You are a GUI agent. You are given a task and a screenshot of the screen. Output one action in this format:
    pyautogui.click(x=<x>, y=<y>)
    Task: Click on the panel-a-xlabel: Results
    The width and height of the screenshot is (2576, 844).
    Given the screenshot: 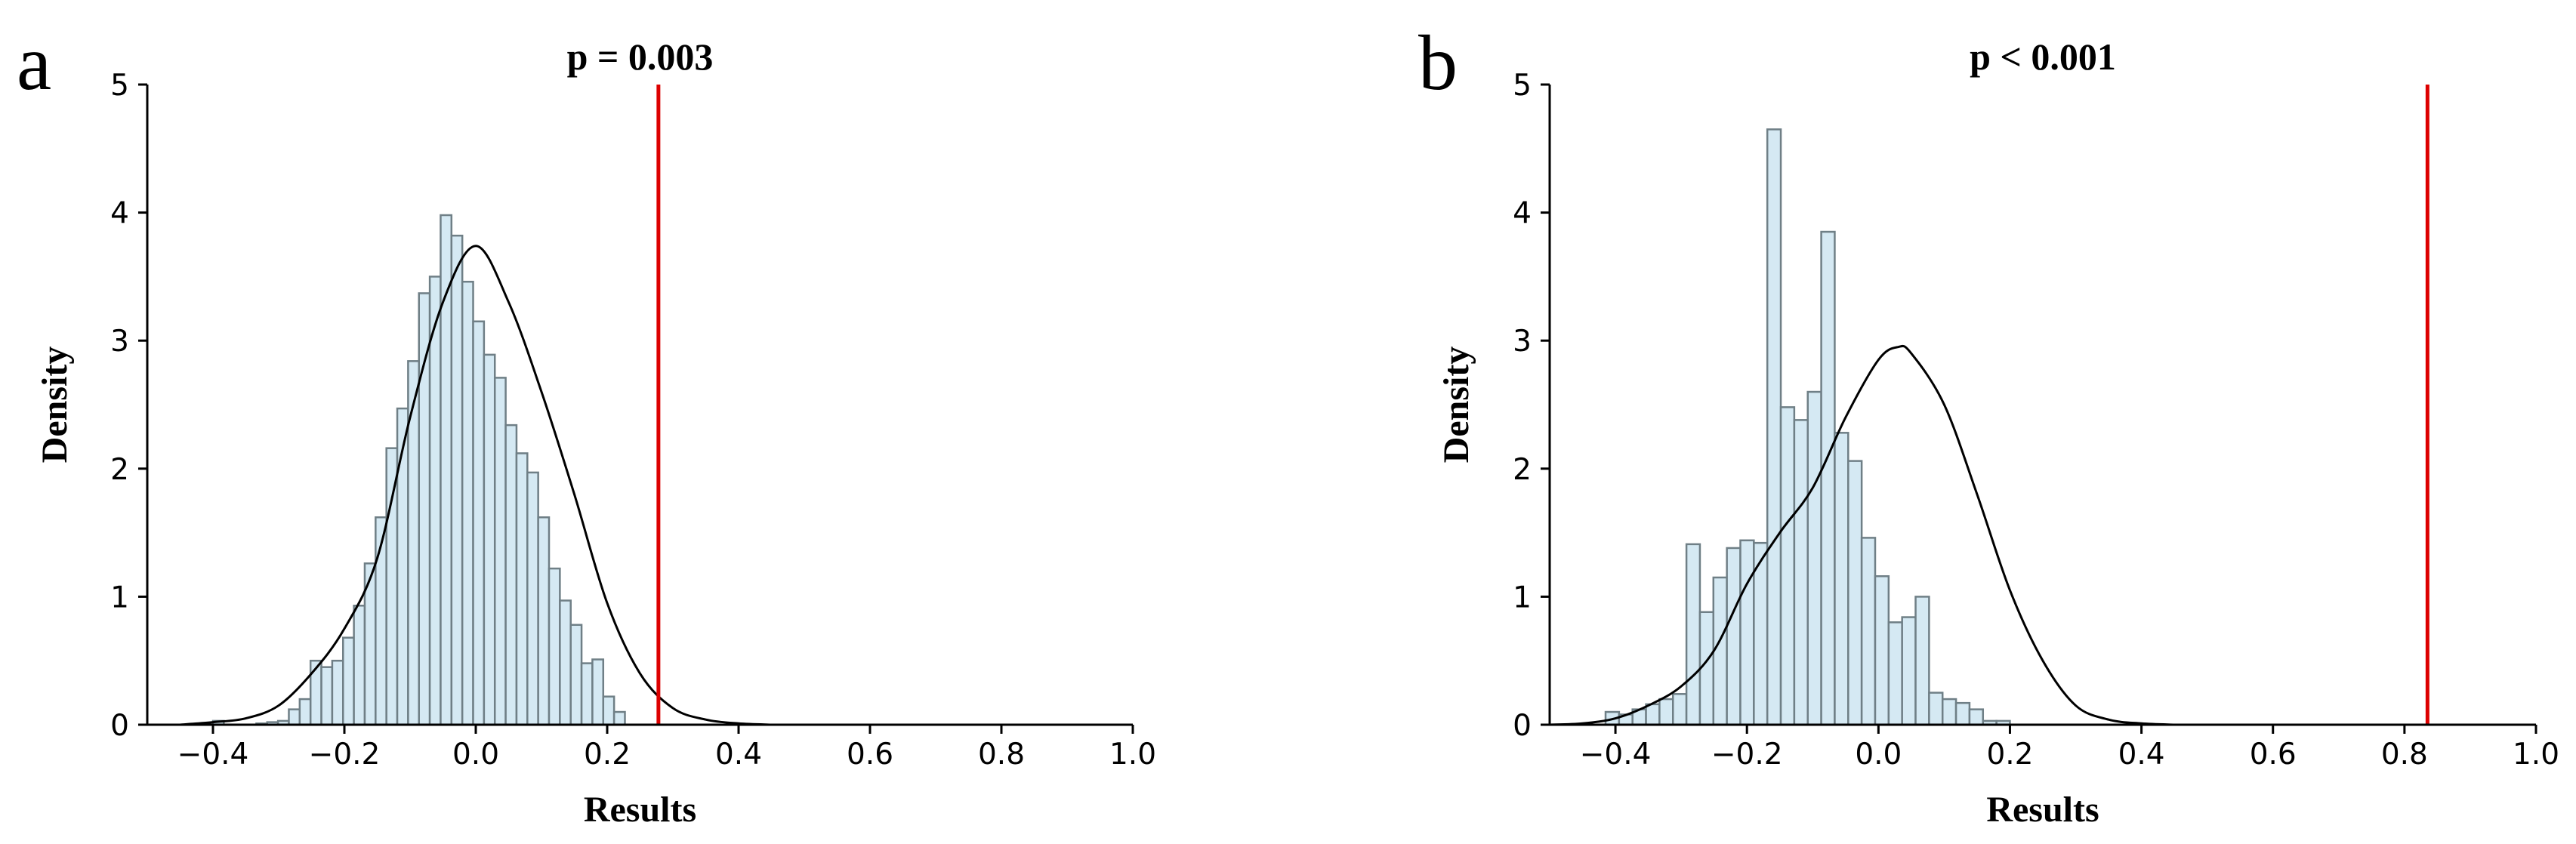 What is the action you would take?
    pyautogui.click(x=640, y=810)
    